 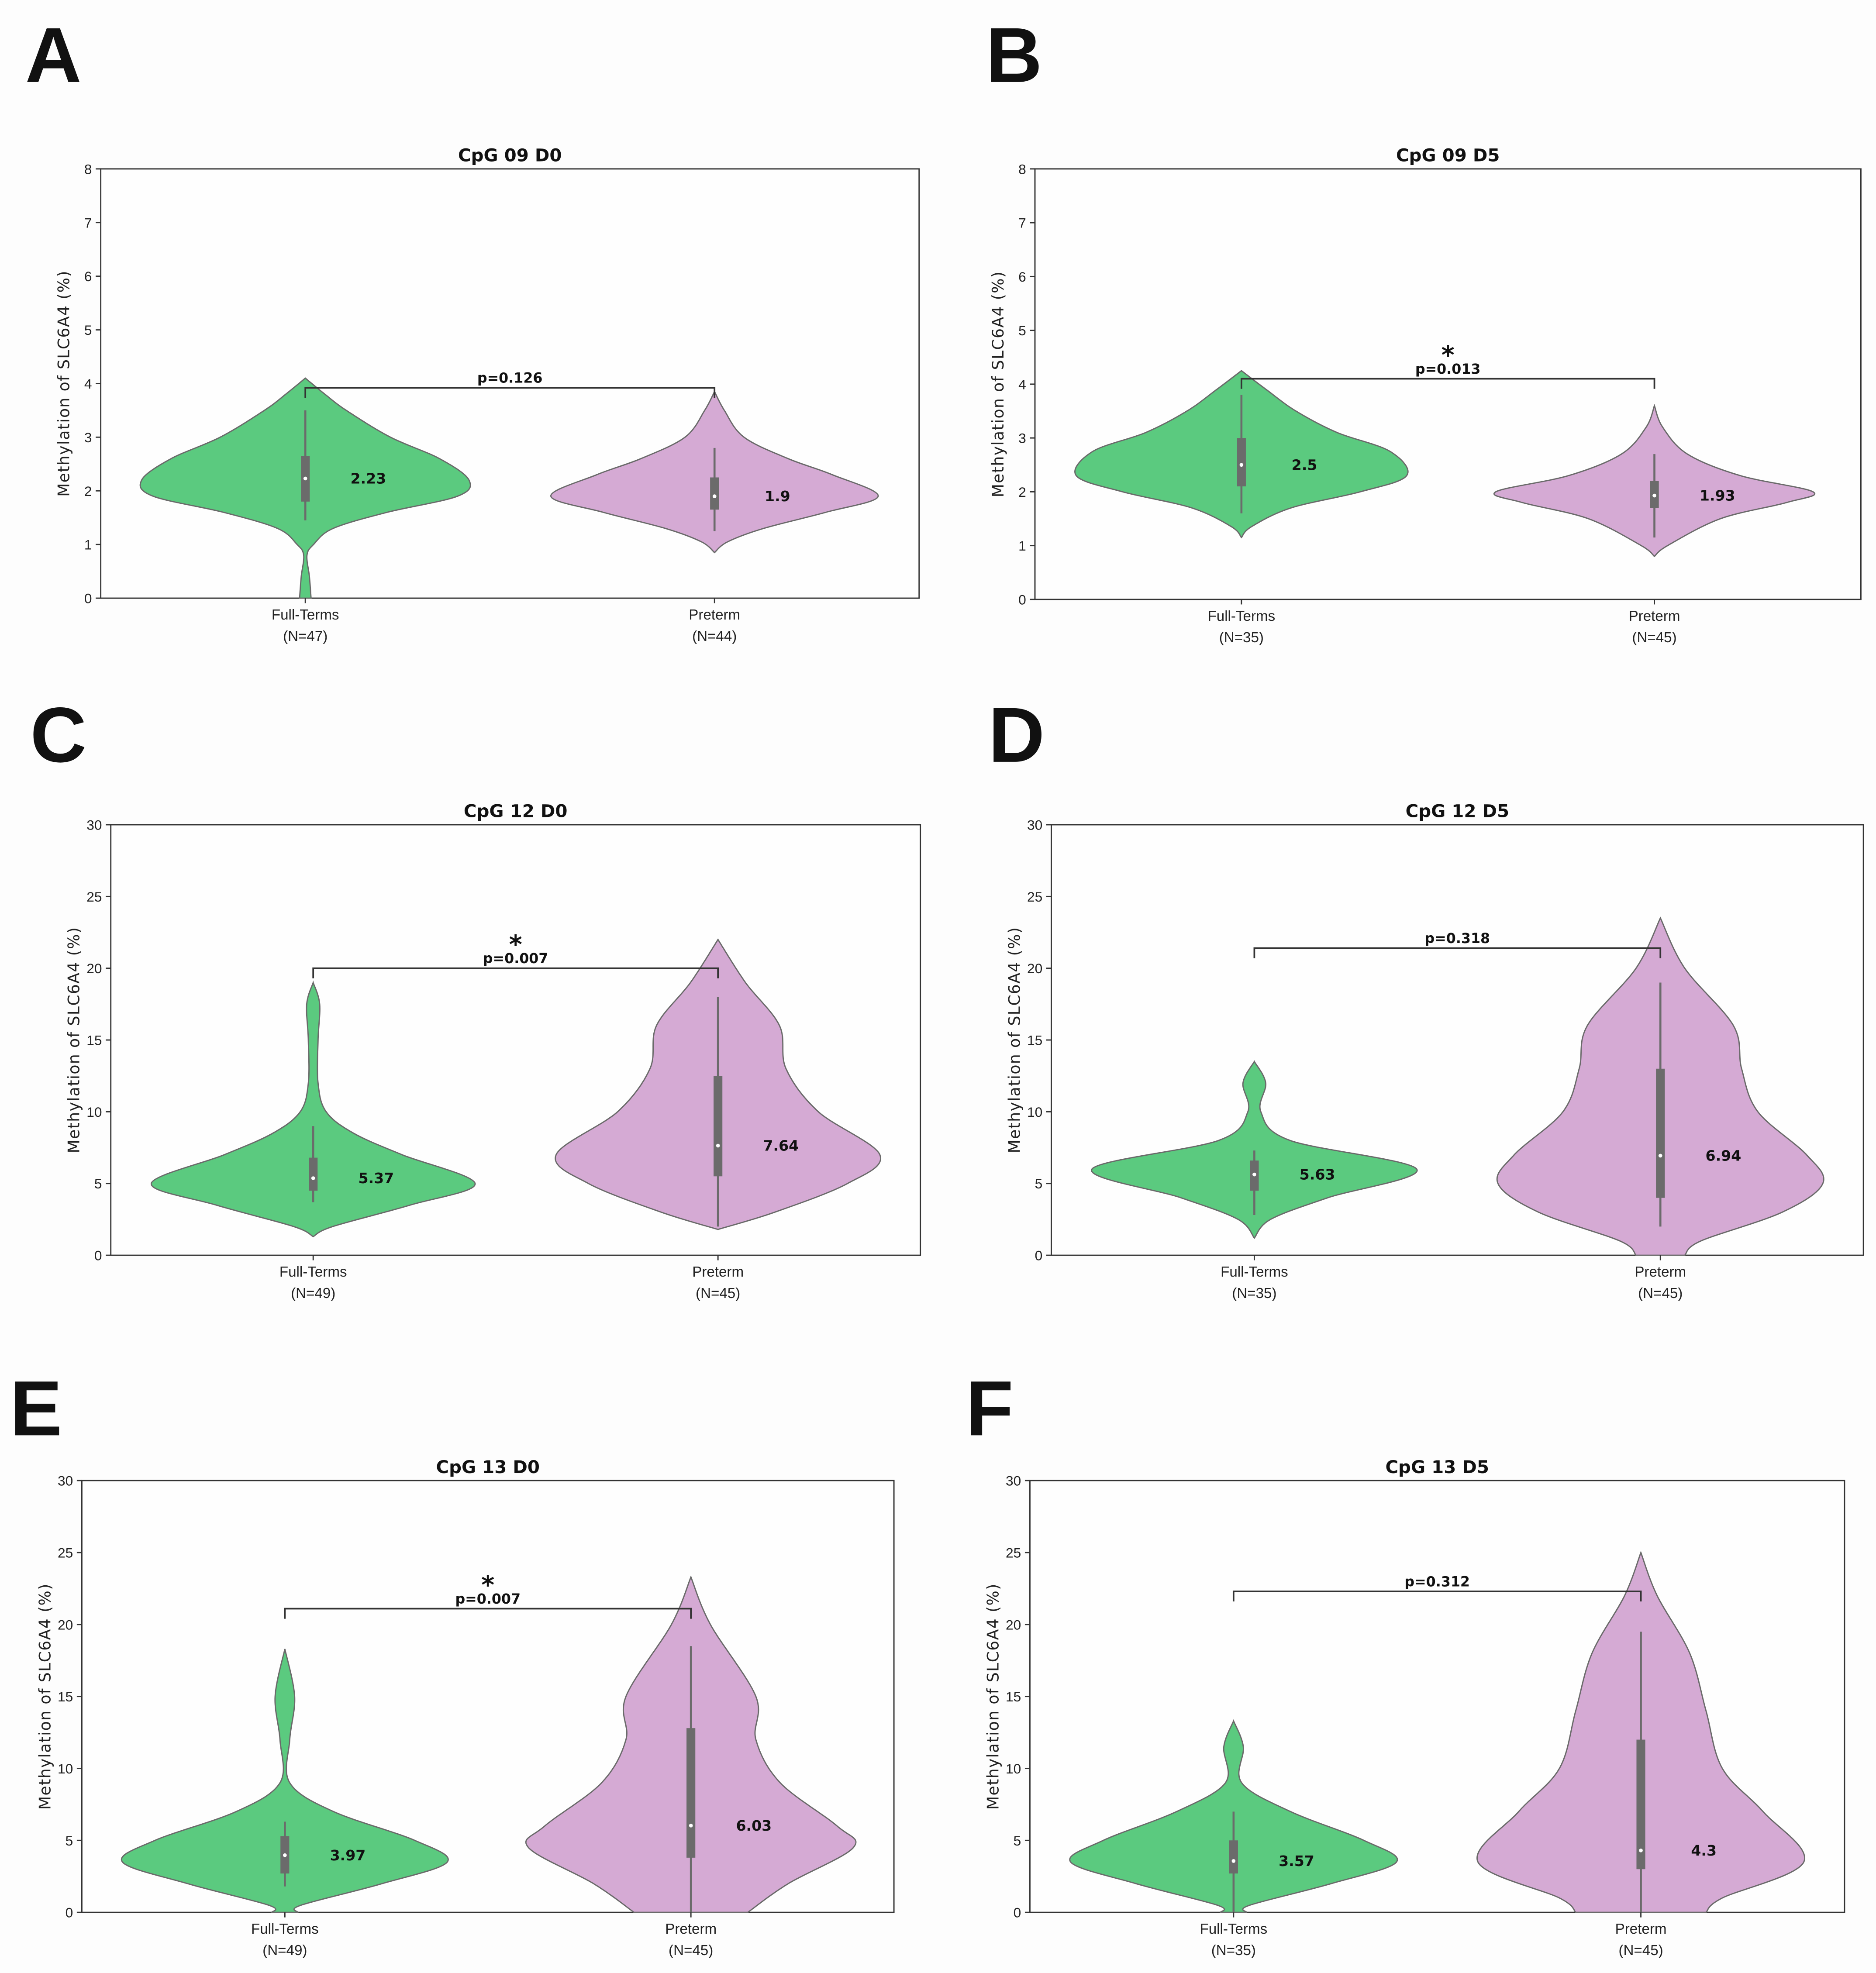 What do you see at coordinates (1448, 369) in the screenshot?
I see `p-value-label: p=0.013` at bounding box center [1448, 369].